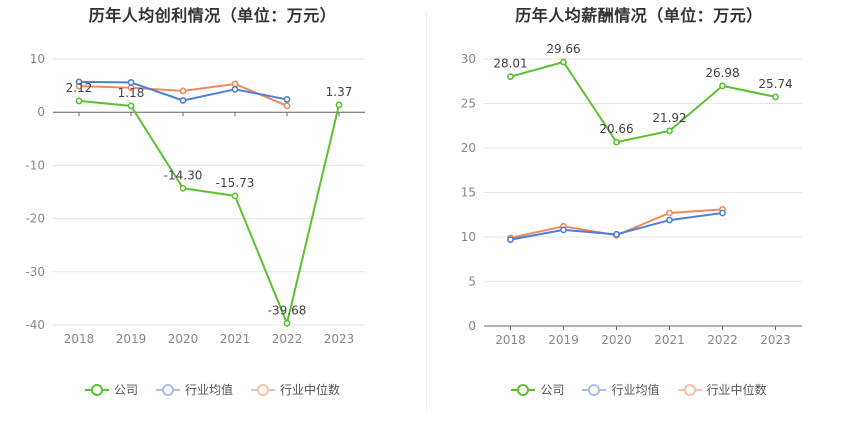  What do you see at coordinates (775, 84) in the screenshot?
I see `data-label: 25.74` at bounding box center [775, 84].